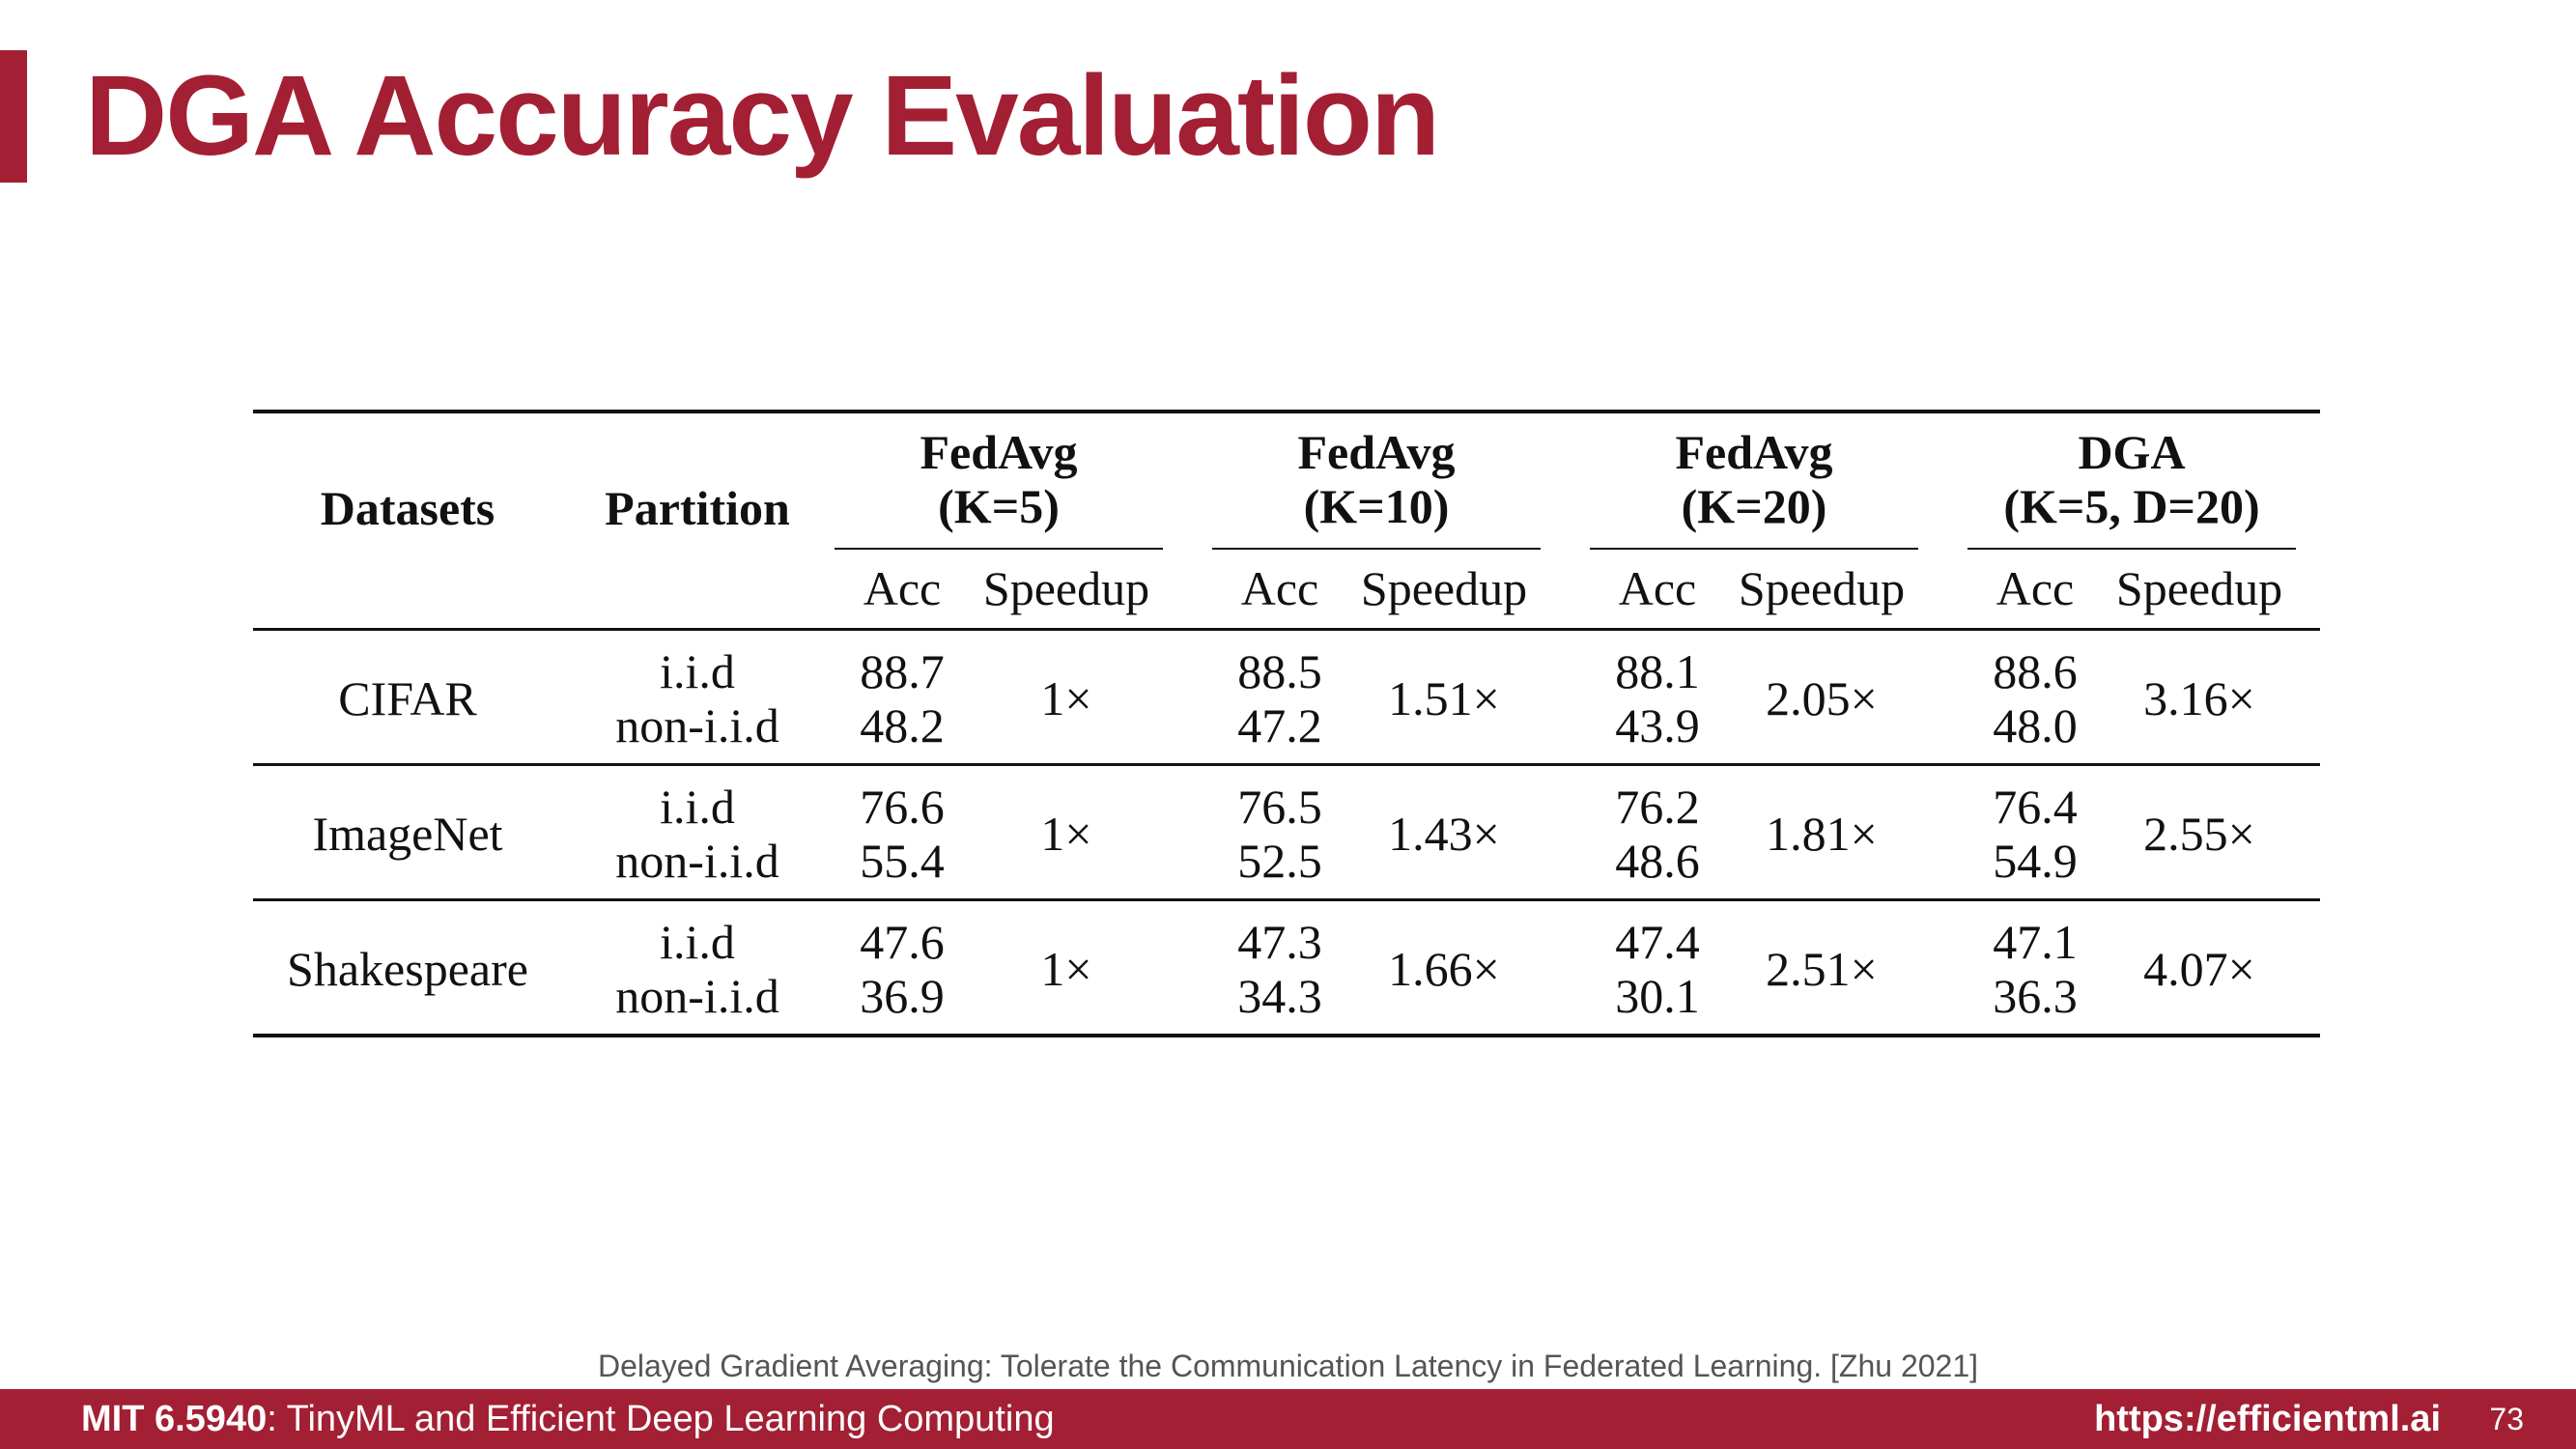  Describe the element at coordinates (2035, 942) in the screenshot. I see `acc-iid-value: 47.1` at that location.